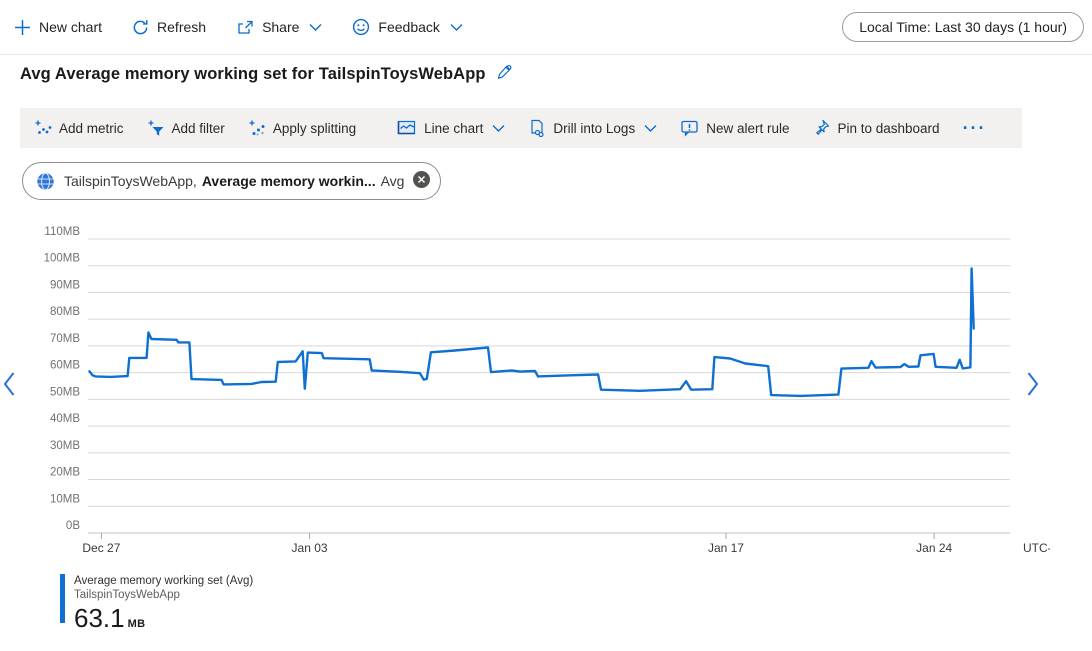 This screenshot has width=1092, height=651. I want to click on apply-splitting-button: Apply splitting, so click(302, 128).